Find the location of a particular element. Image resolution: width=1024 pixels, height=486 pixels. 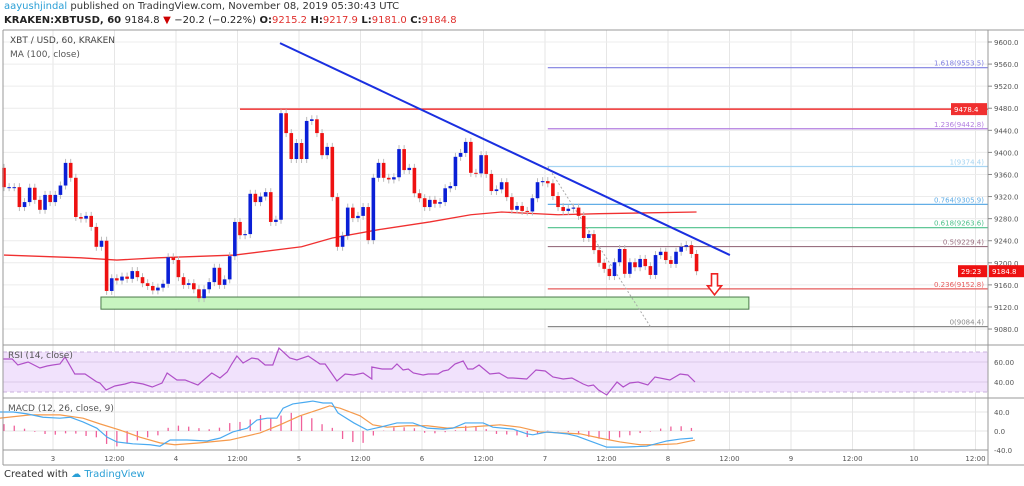

price-tick-label: 9560.0 is located at coordinates (1006, 65).